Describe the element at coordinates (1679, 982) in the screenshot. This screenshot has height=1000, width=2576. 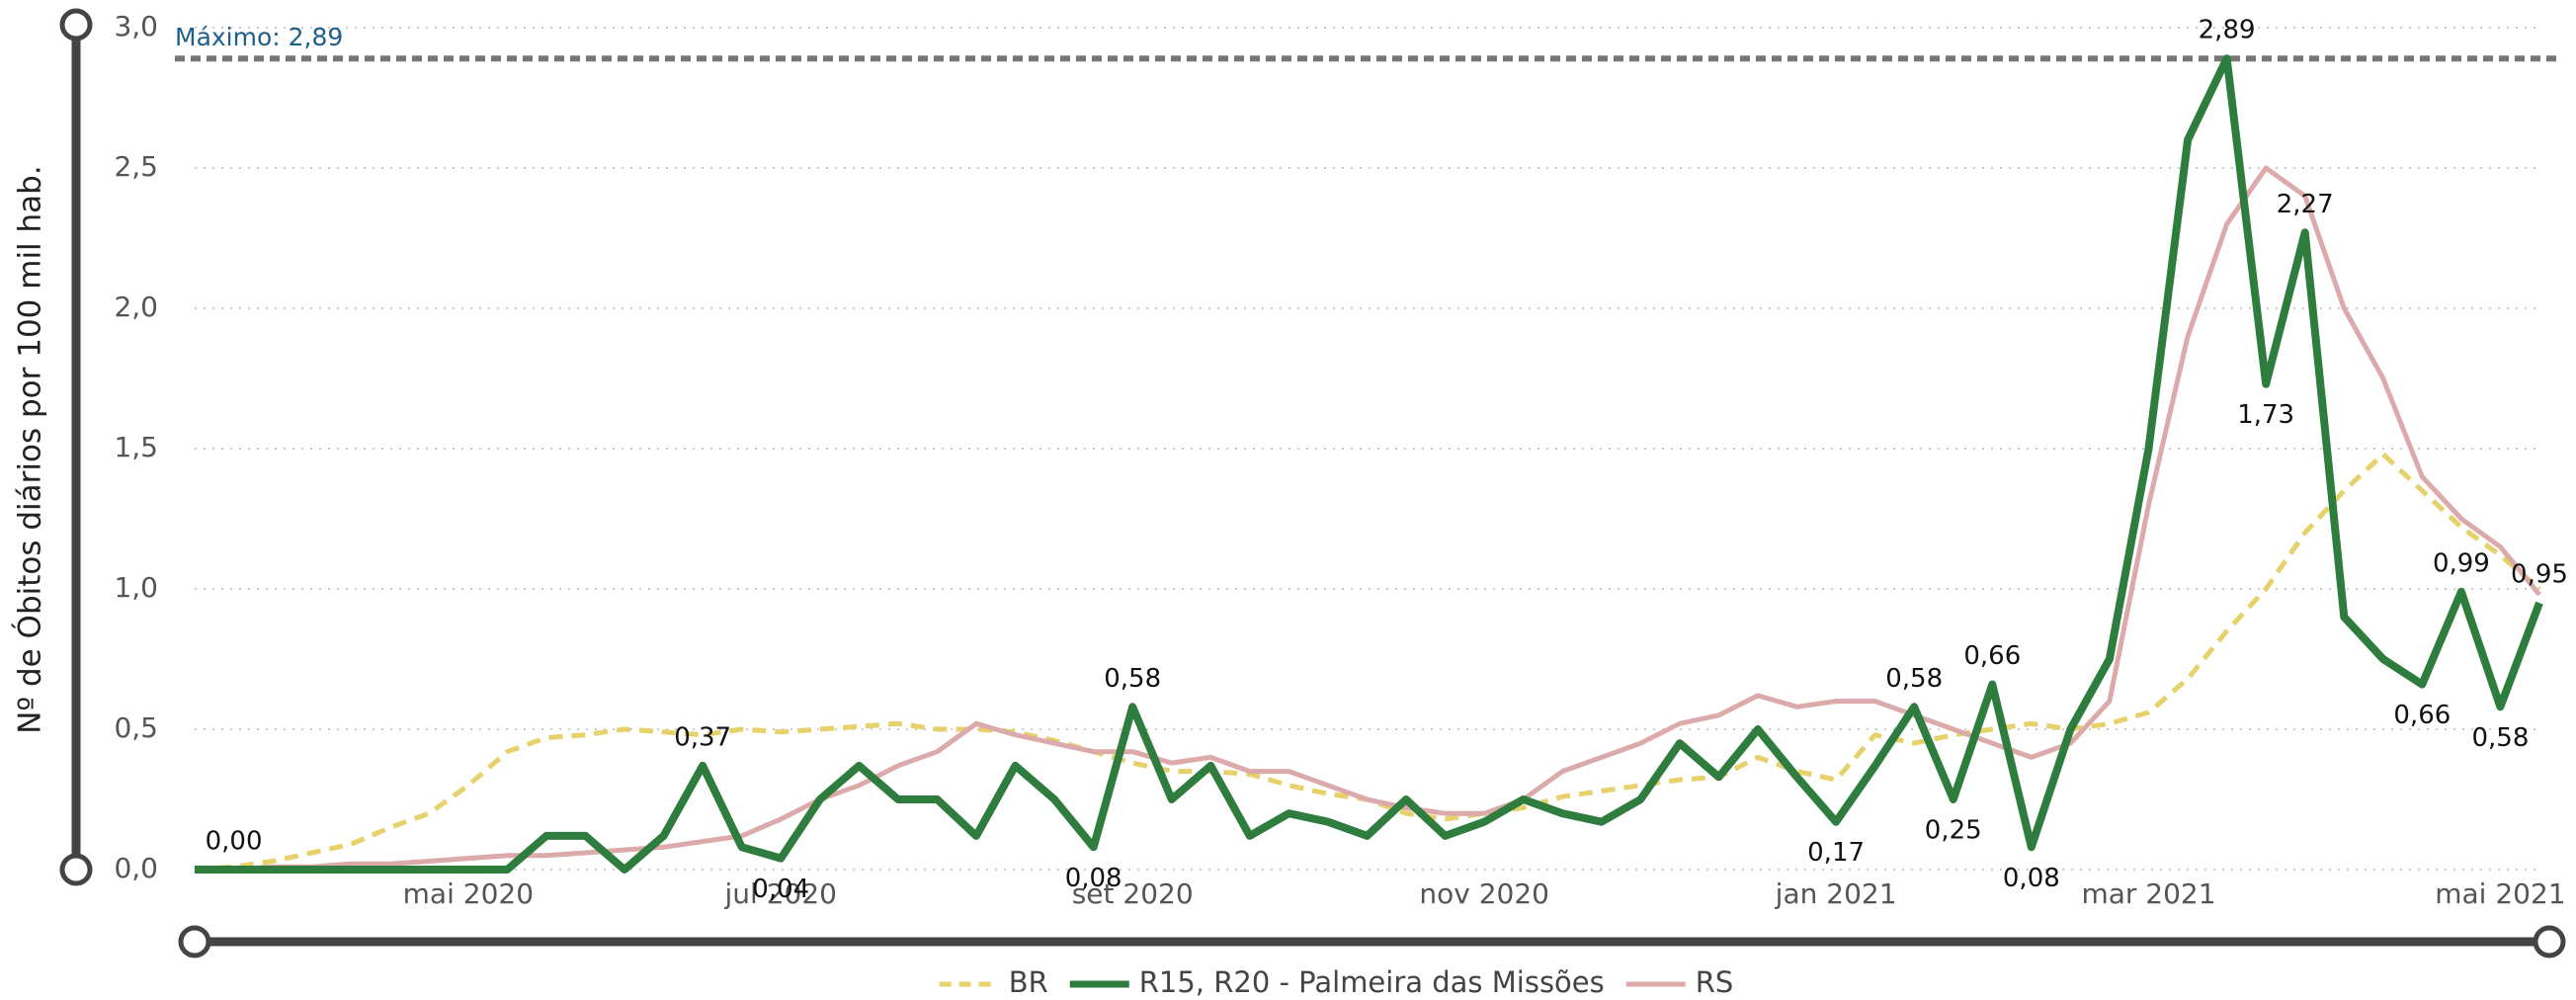
I see `legend-item: RS` at that location.